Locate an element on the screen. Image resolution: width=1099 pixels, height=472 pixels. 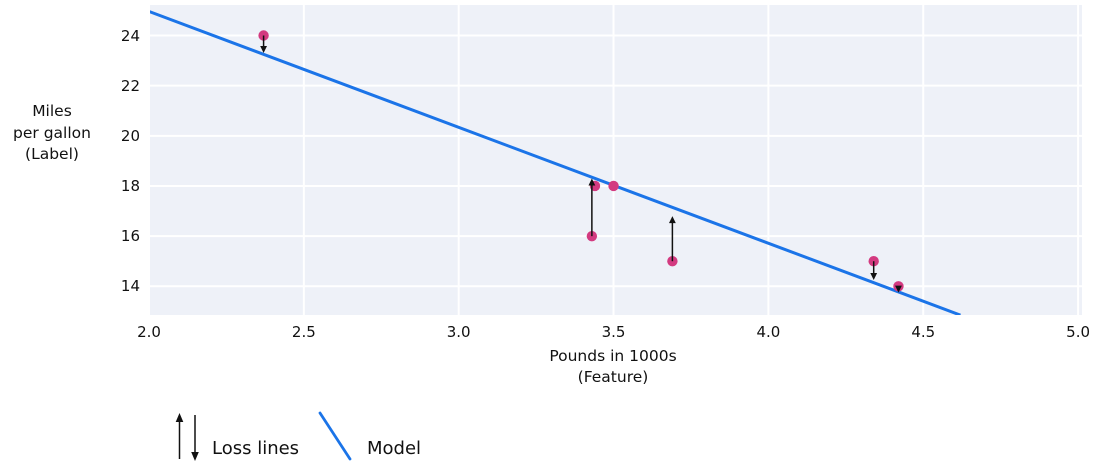
y-axis-label-line: per gallon is located at coordinates (52, 132).